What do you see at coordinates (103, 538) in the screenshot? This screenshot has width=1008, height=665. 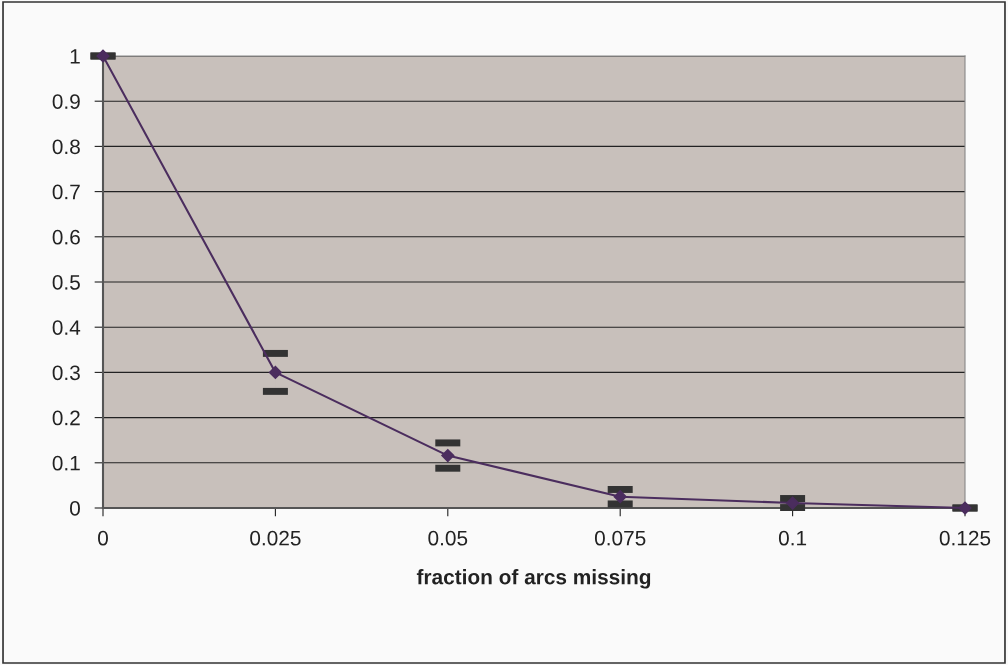 I see `x-tick-label: 0` at bounding box center [103, 538].